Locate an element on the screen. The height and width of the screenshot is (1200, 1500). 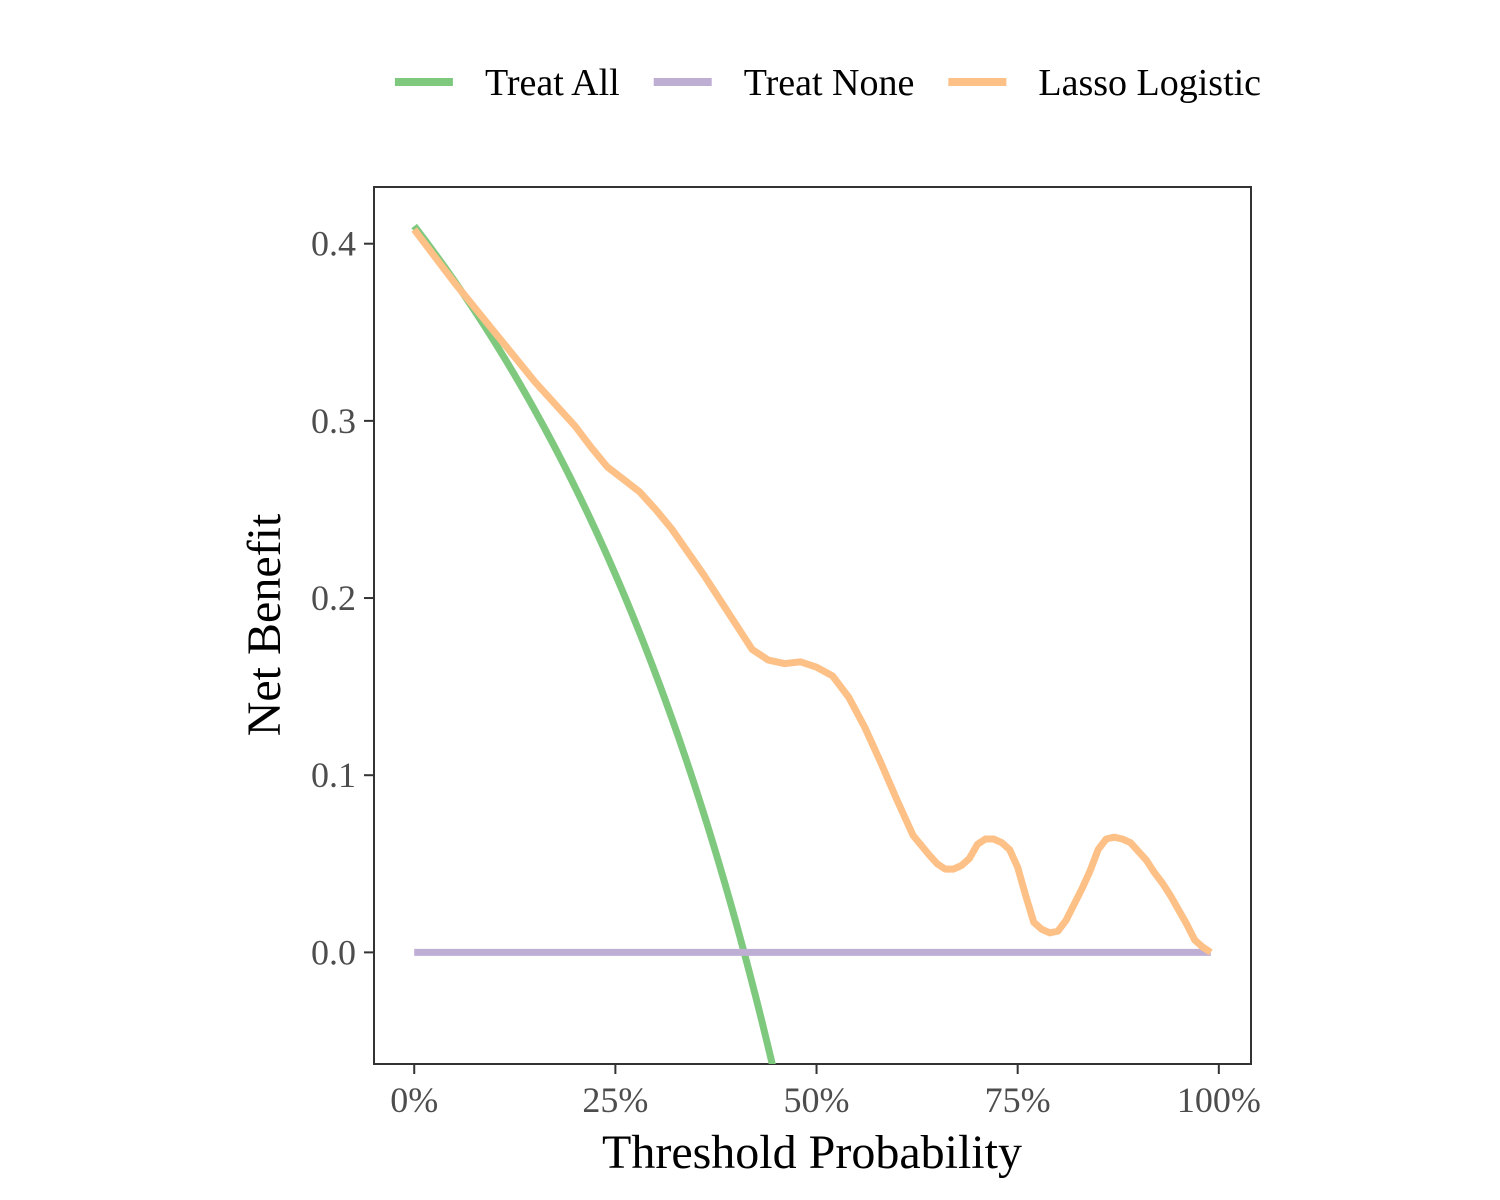
y-tick-label: 0.4 is located at coordinates (333, 244).